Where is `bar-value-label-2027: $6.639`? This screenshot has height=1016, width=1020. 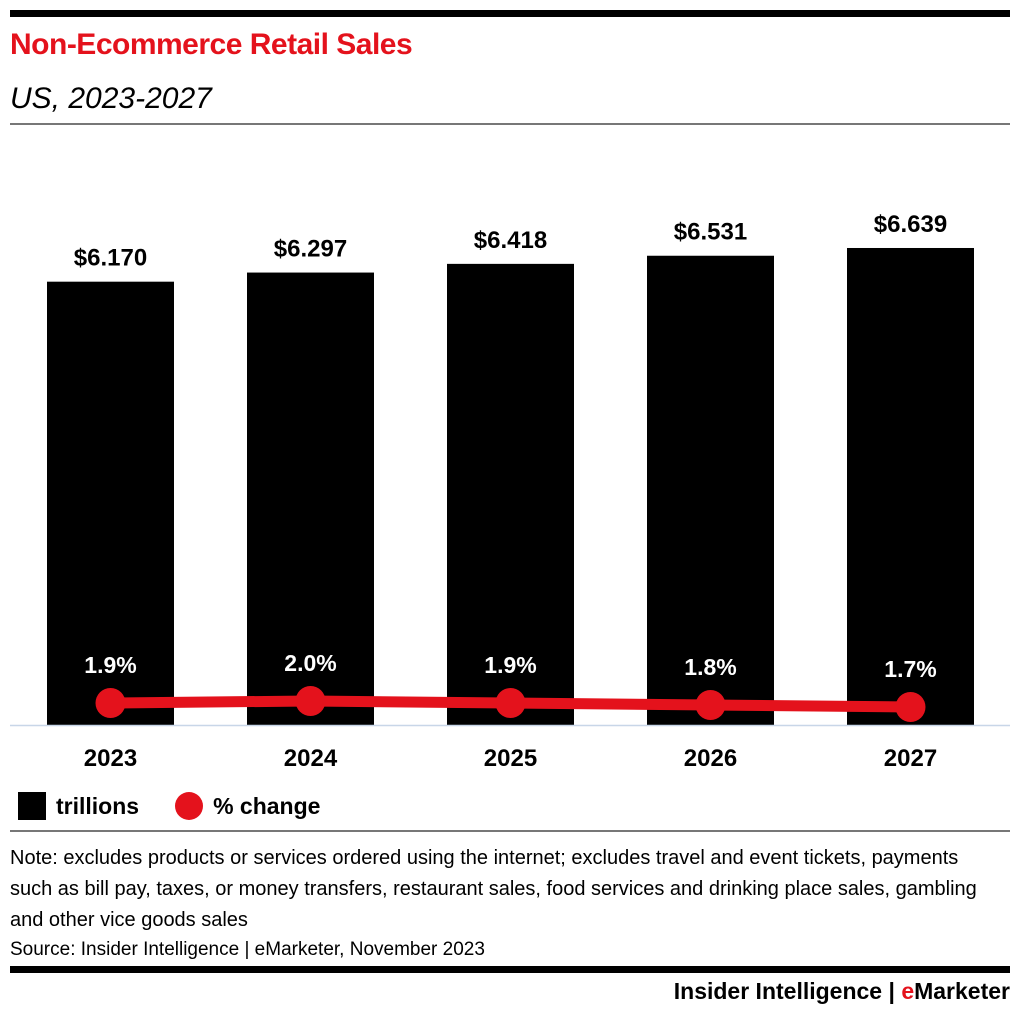 bar-value-label-2027: $6.639 is located at coordinates (910, 224).